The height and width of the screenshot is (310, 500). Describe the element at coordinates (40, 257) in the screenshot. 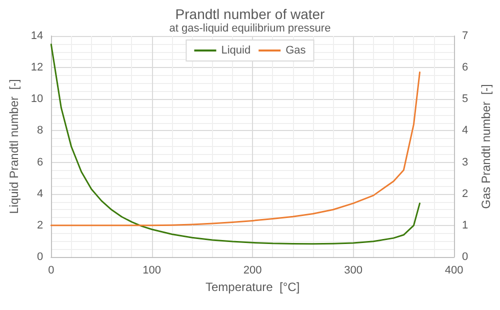

I see `y-tick-label: 0` at that location.